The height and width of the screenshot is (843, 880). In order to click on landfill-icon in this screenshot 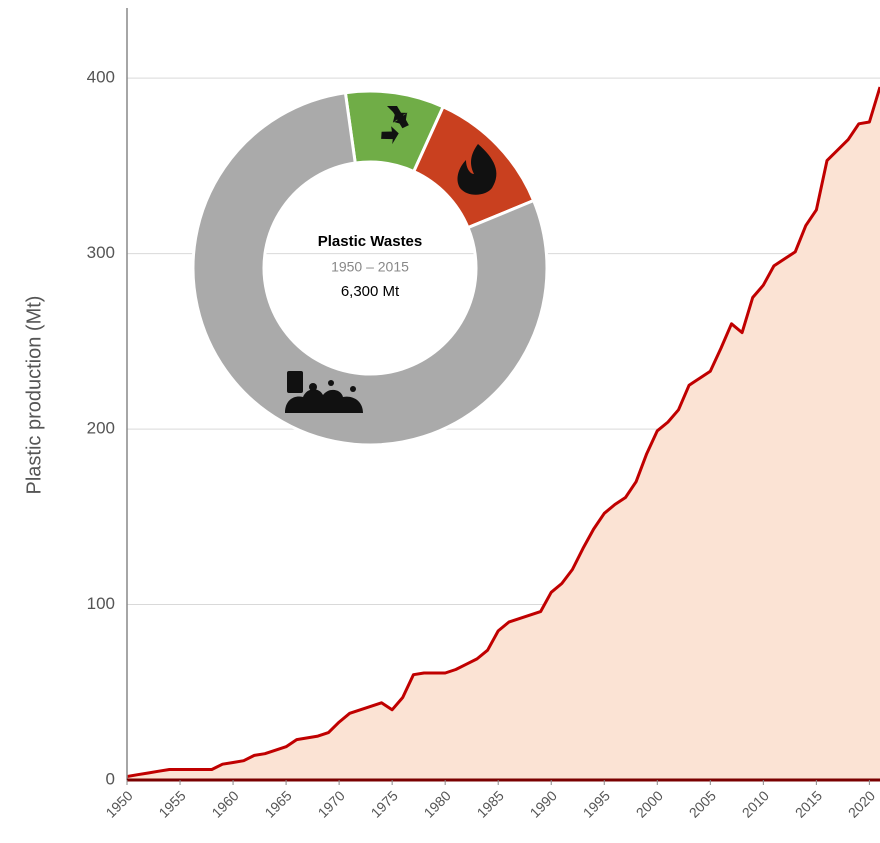, I will do `click(324, 392)`.